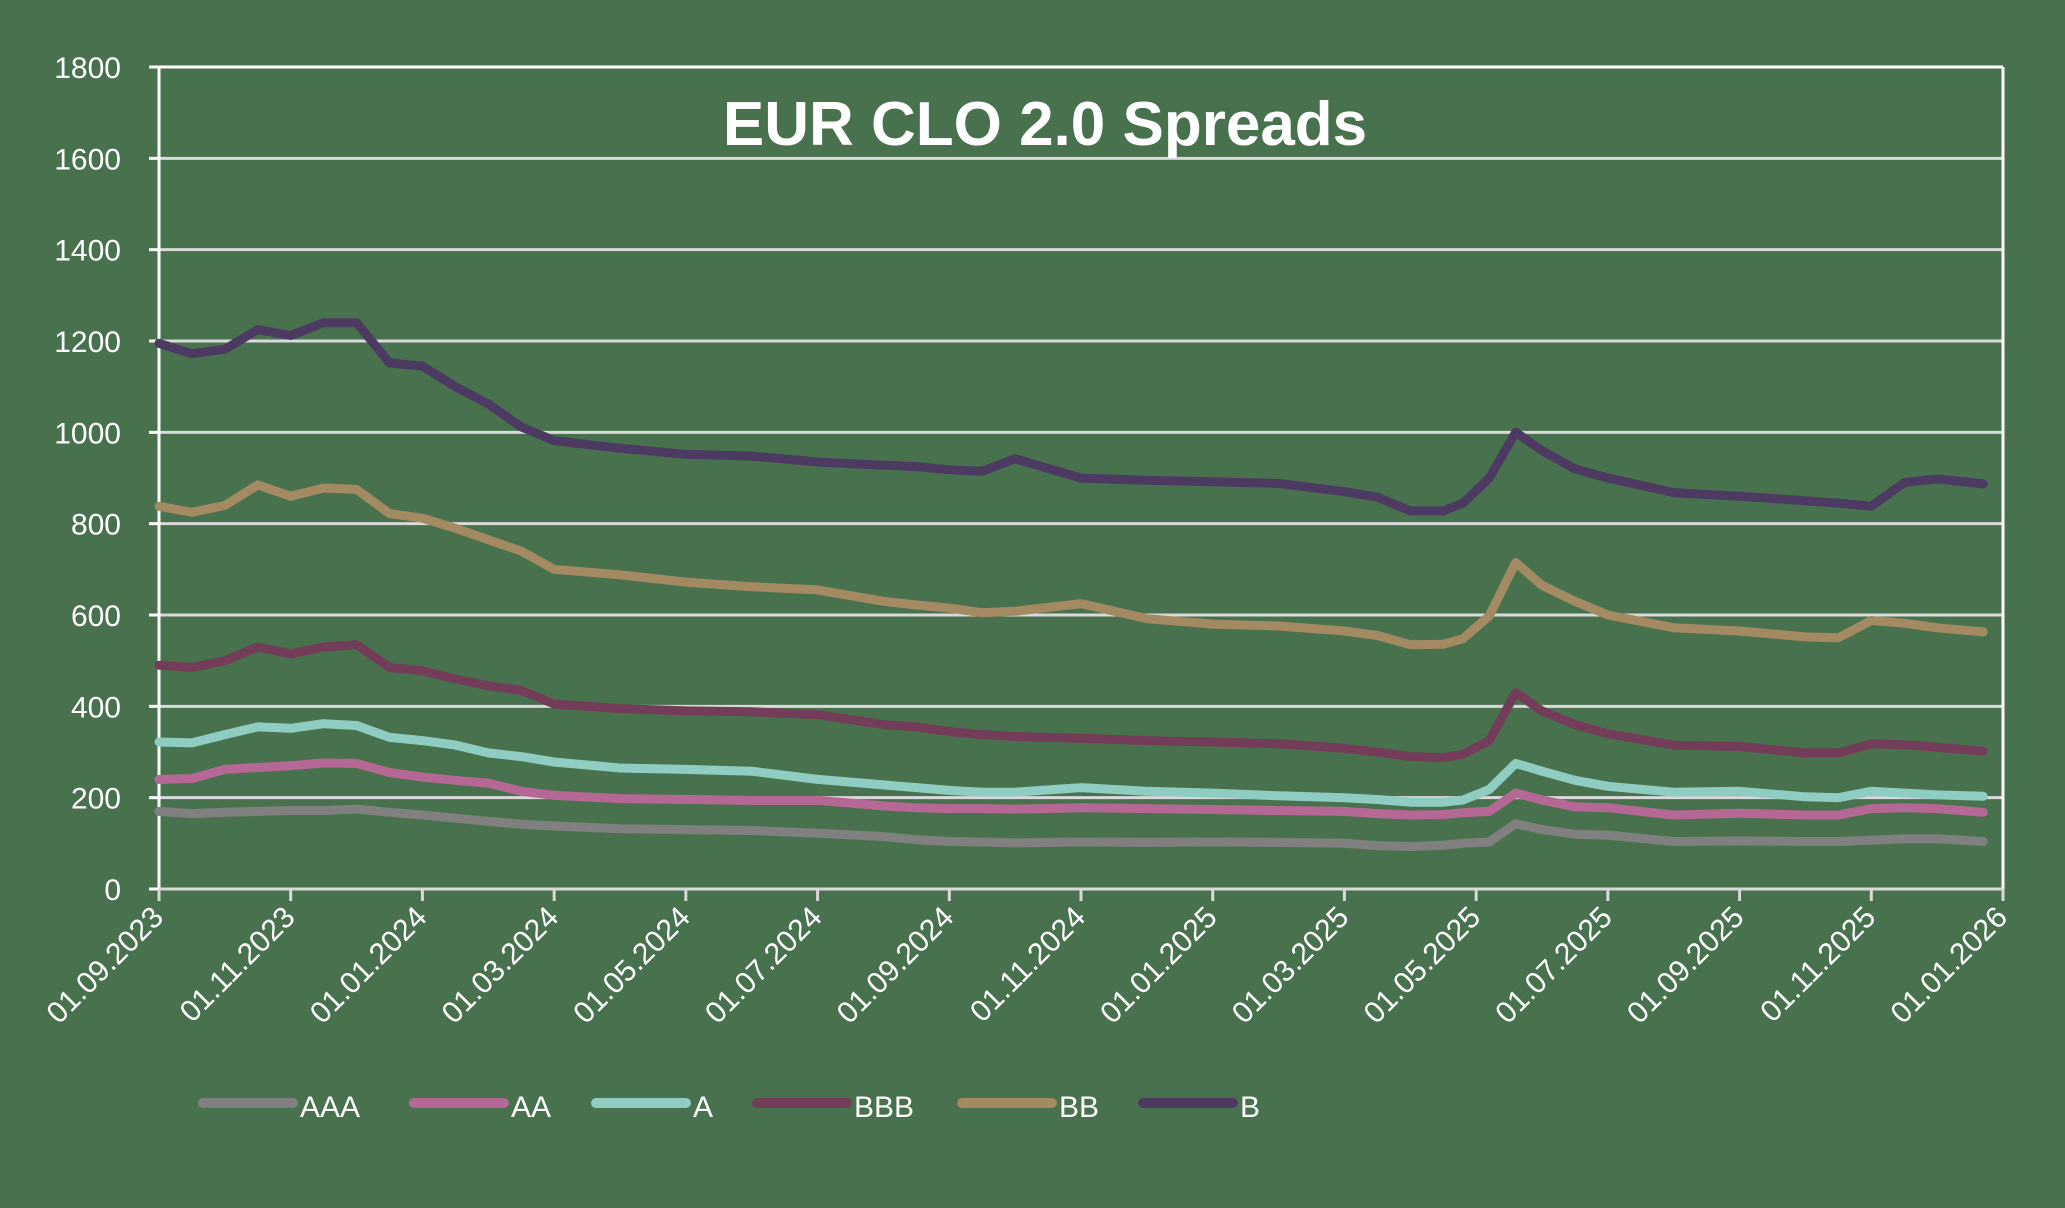  I want to click on series-line-bb, so click(1071, 565).